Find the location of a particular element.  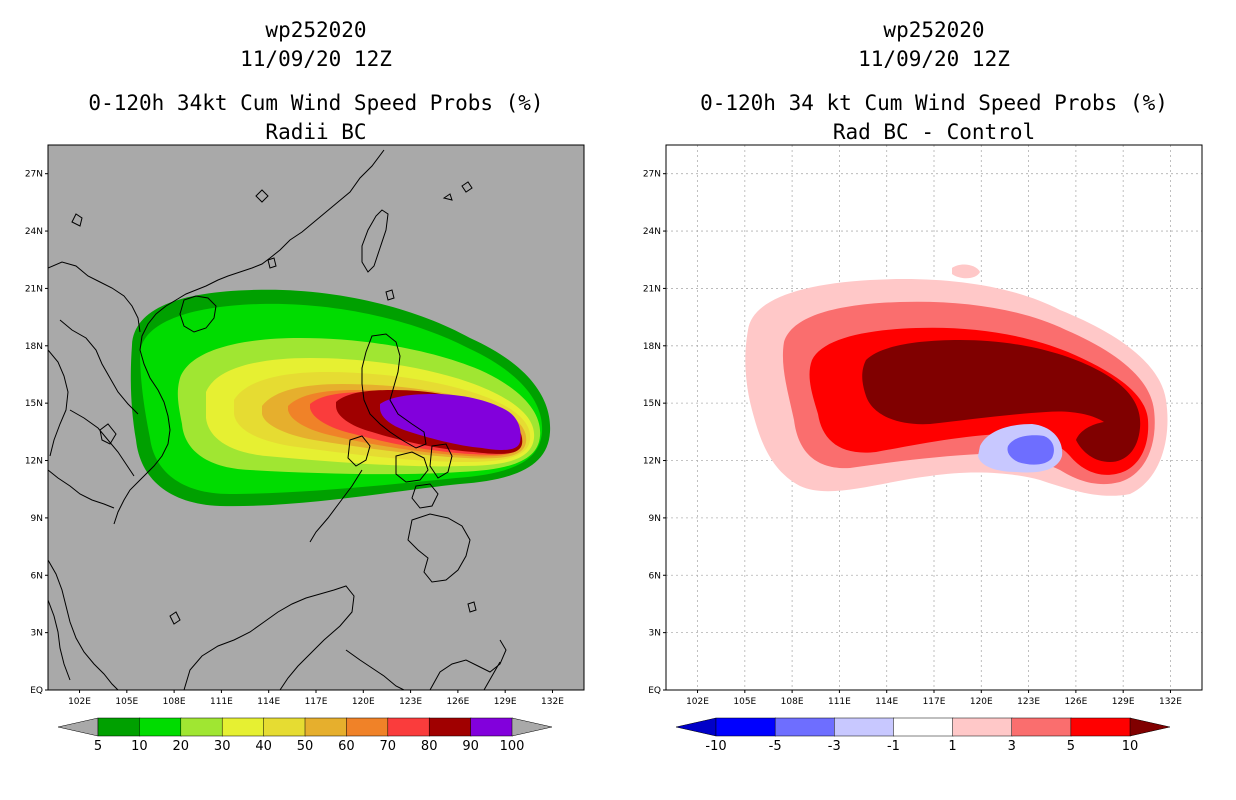

colorbar-label: 40 is located at coordinates (263, 746).